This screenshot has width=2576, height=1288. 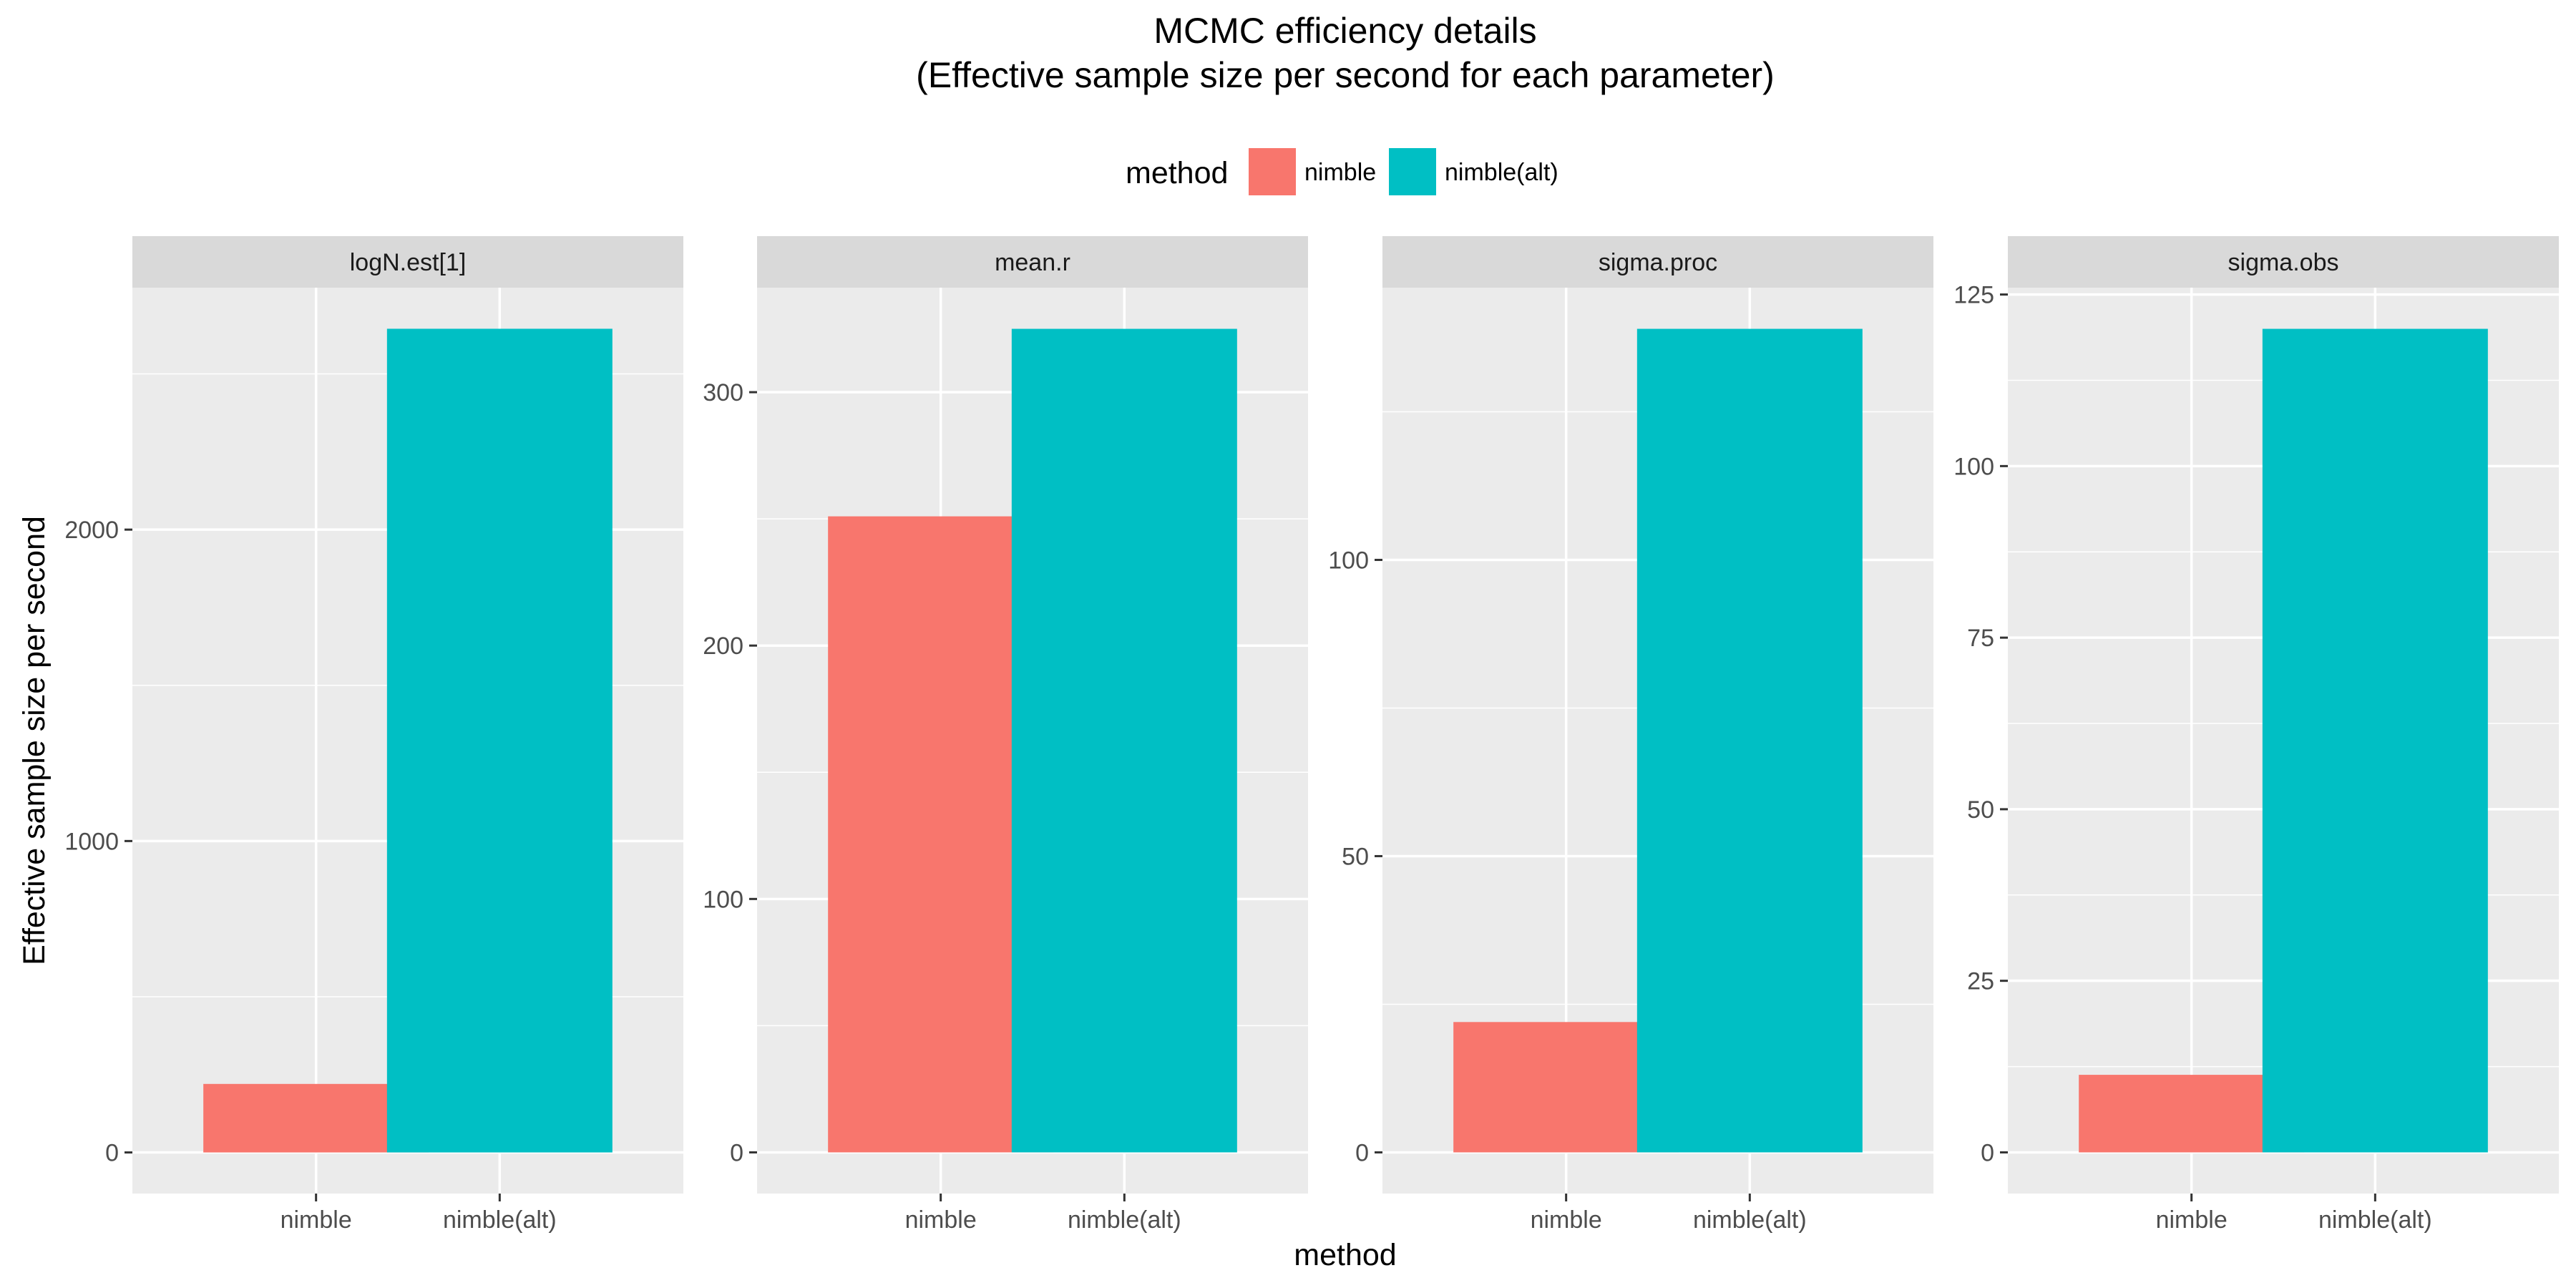 What do you see at coordinates (34, 740) in the screenshot?
I see `y-axis-title: Effective sample size per second` at bounding box center [34, 740].